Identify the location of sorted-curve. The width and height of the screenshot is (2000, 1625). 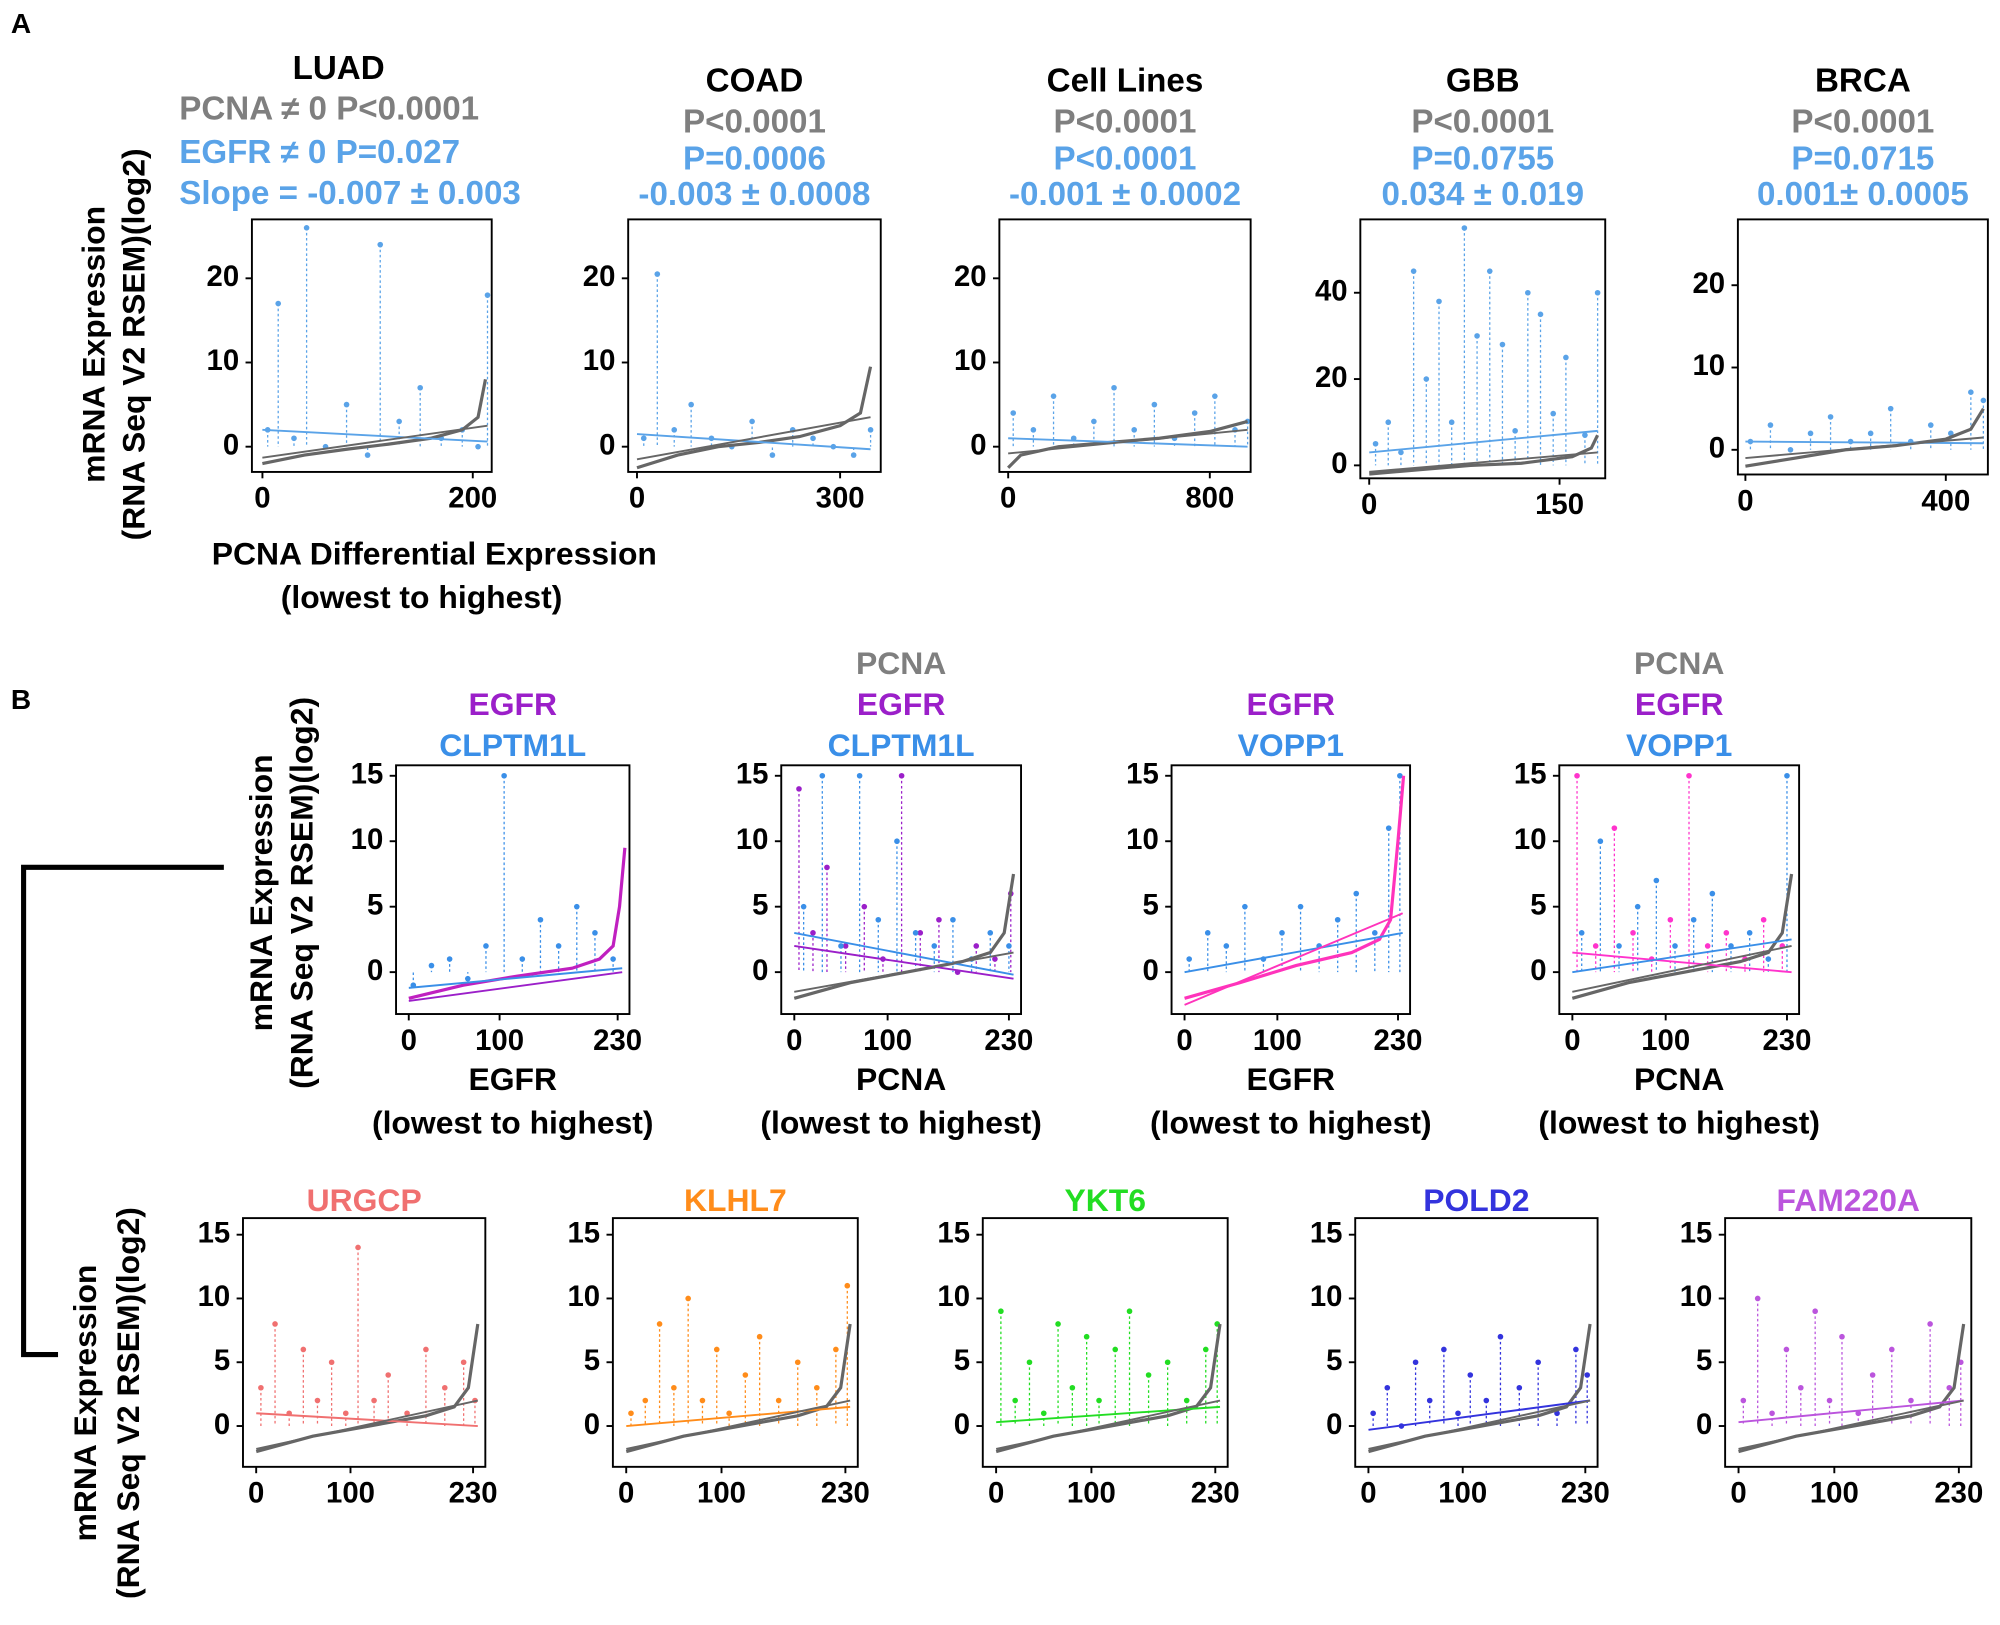
(754, 418).